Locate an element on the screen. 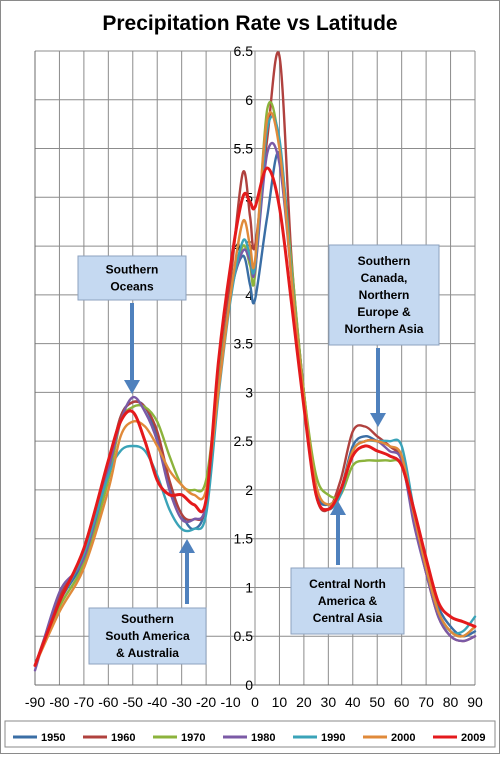 The width and height of the screenshot is (500, 758). x-tick-label: 30 is located at coordinates (329, 702).